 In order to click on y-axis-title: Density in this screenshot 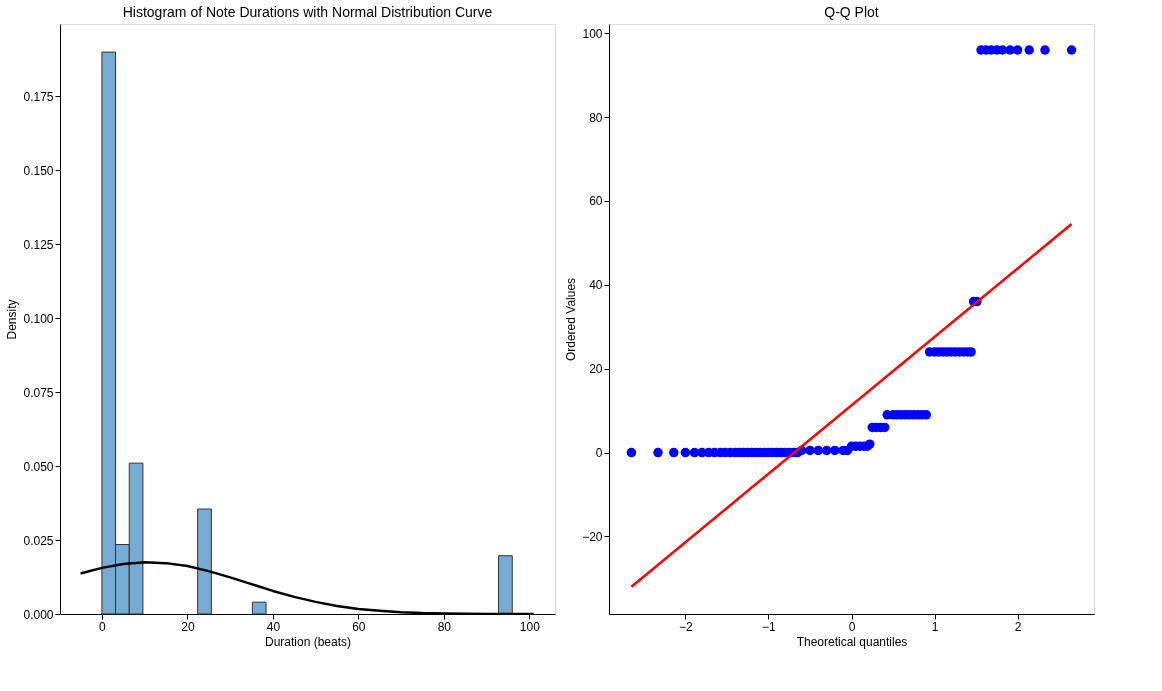, I will do `click(12, 319)`.